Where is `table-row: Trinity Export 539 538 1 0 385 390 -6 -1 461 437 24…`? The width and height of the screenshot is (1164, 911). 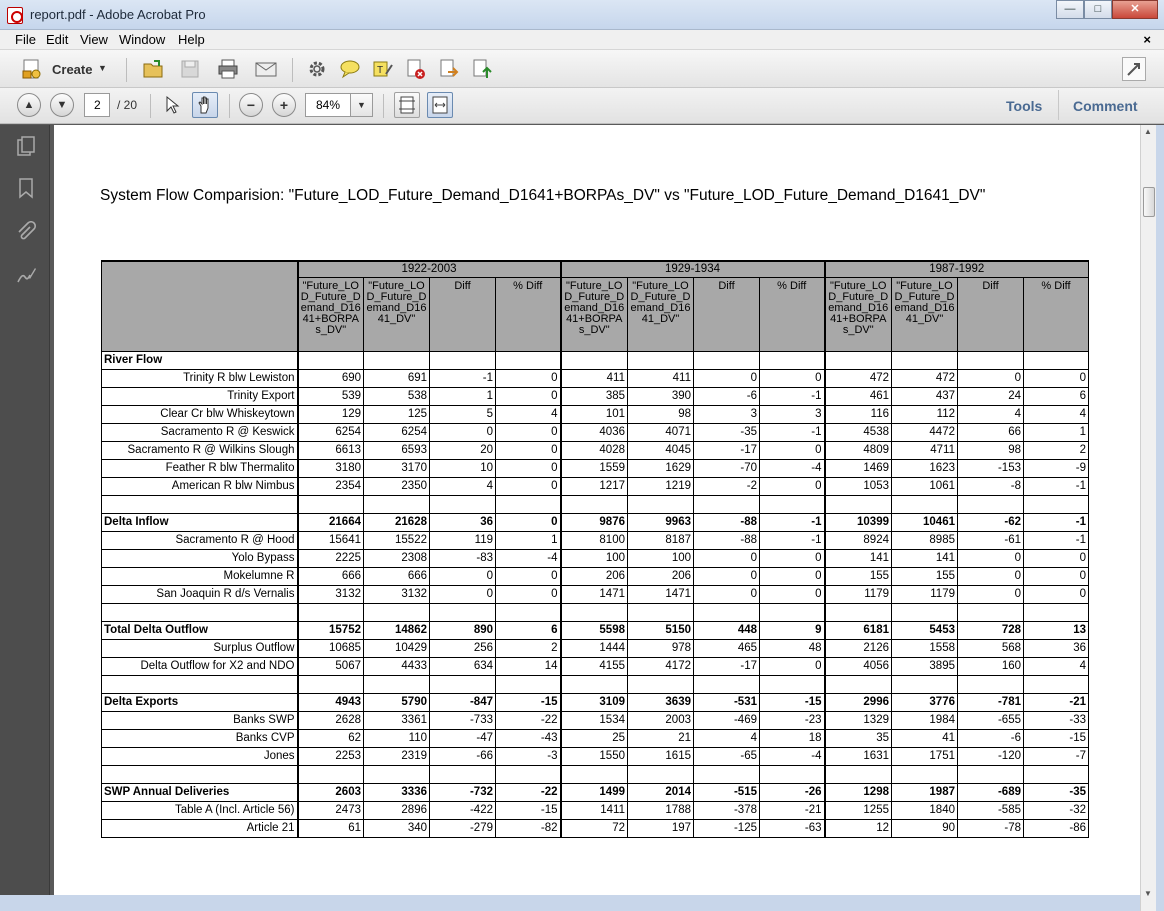
table-row: Trinity Export 539 538 1 0 385 390 -6 -1 461 437 24… is located at coordinates (595, 396).